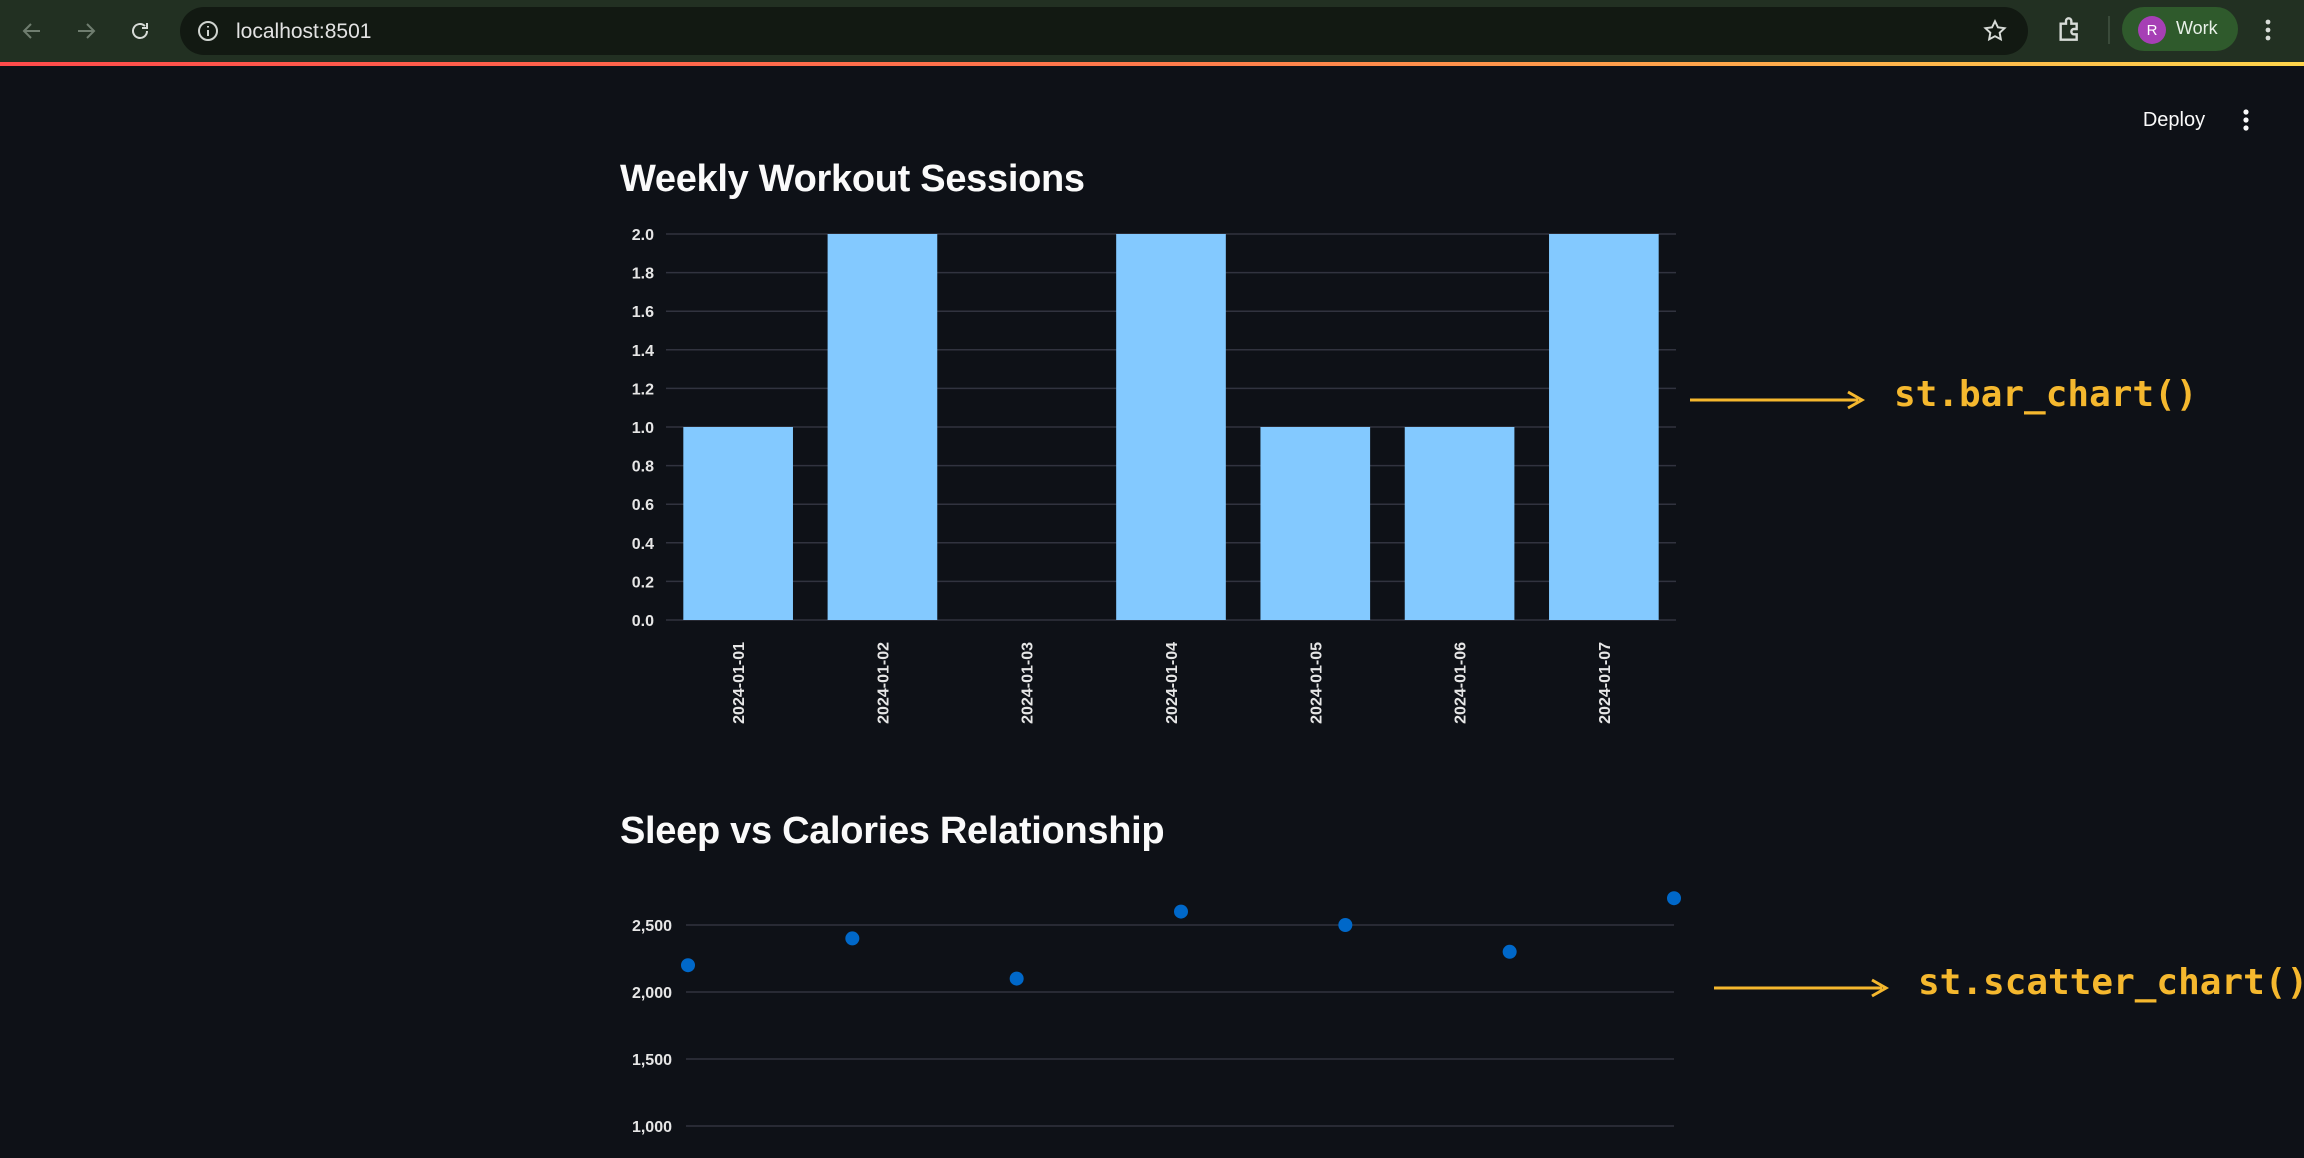 This screenshot has width=2304, height=1158. I want to click on y-tick-label: 0.0, so click(643, 621).